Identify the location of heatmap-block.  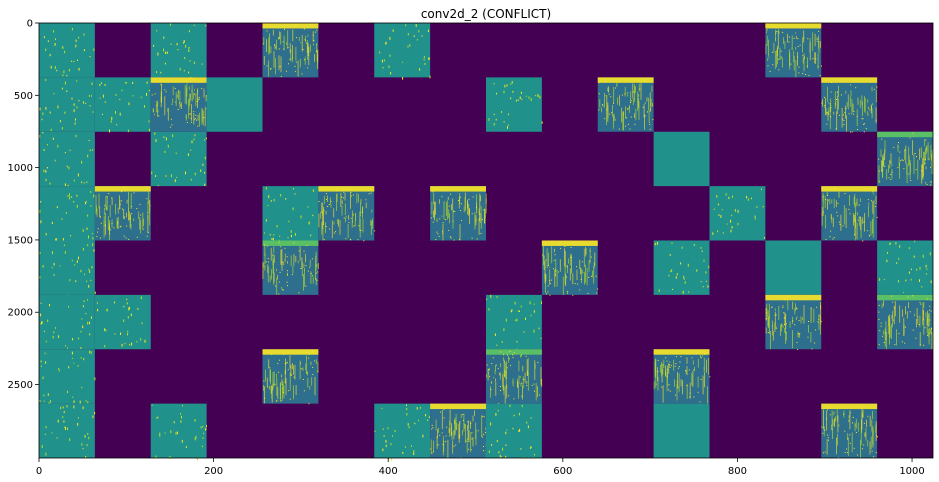
(682, 159).